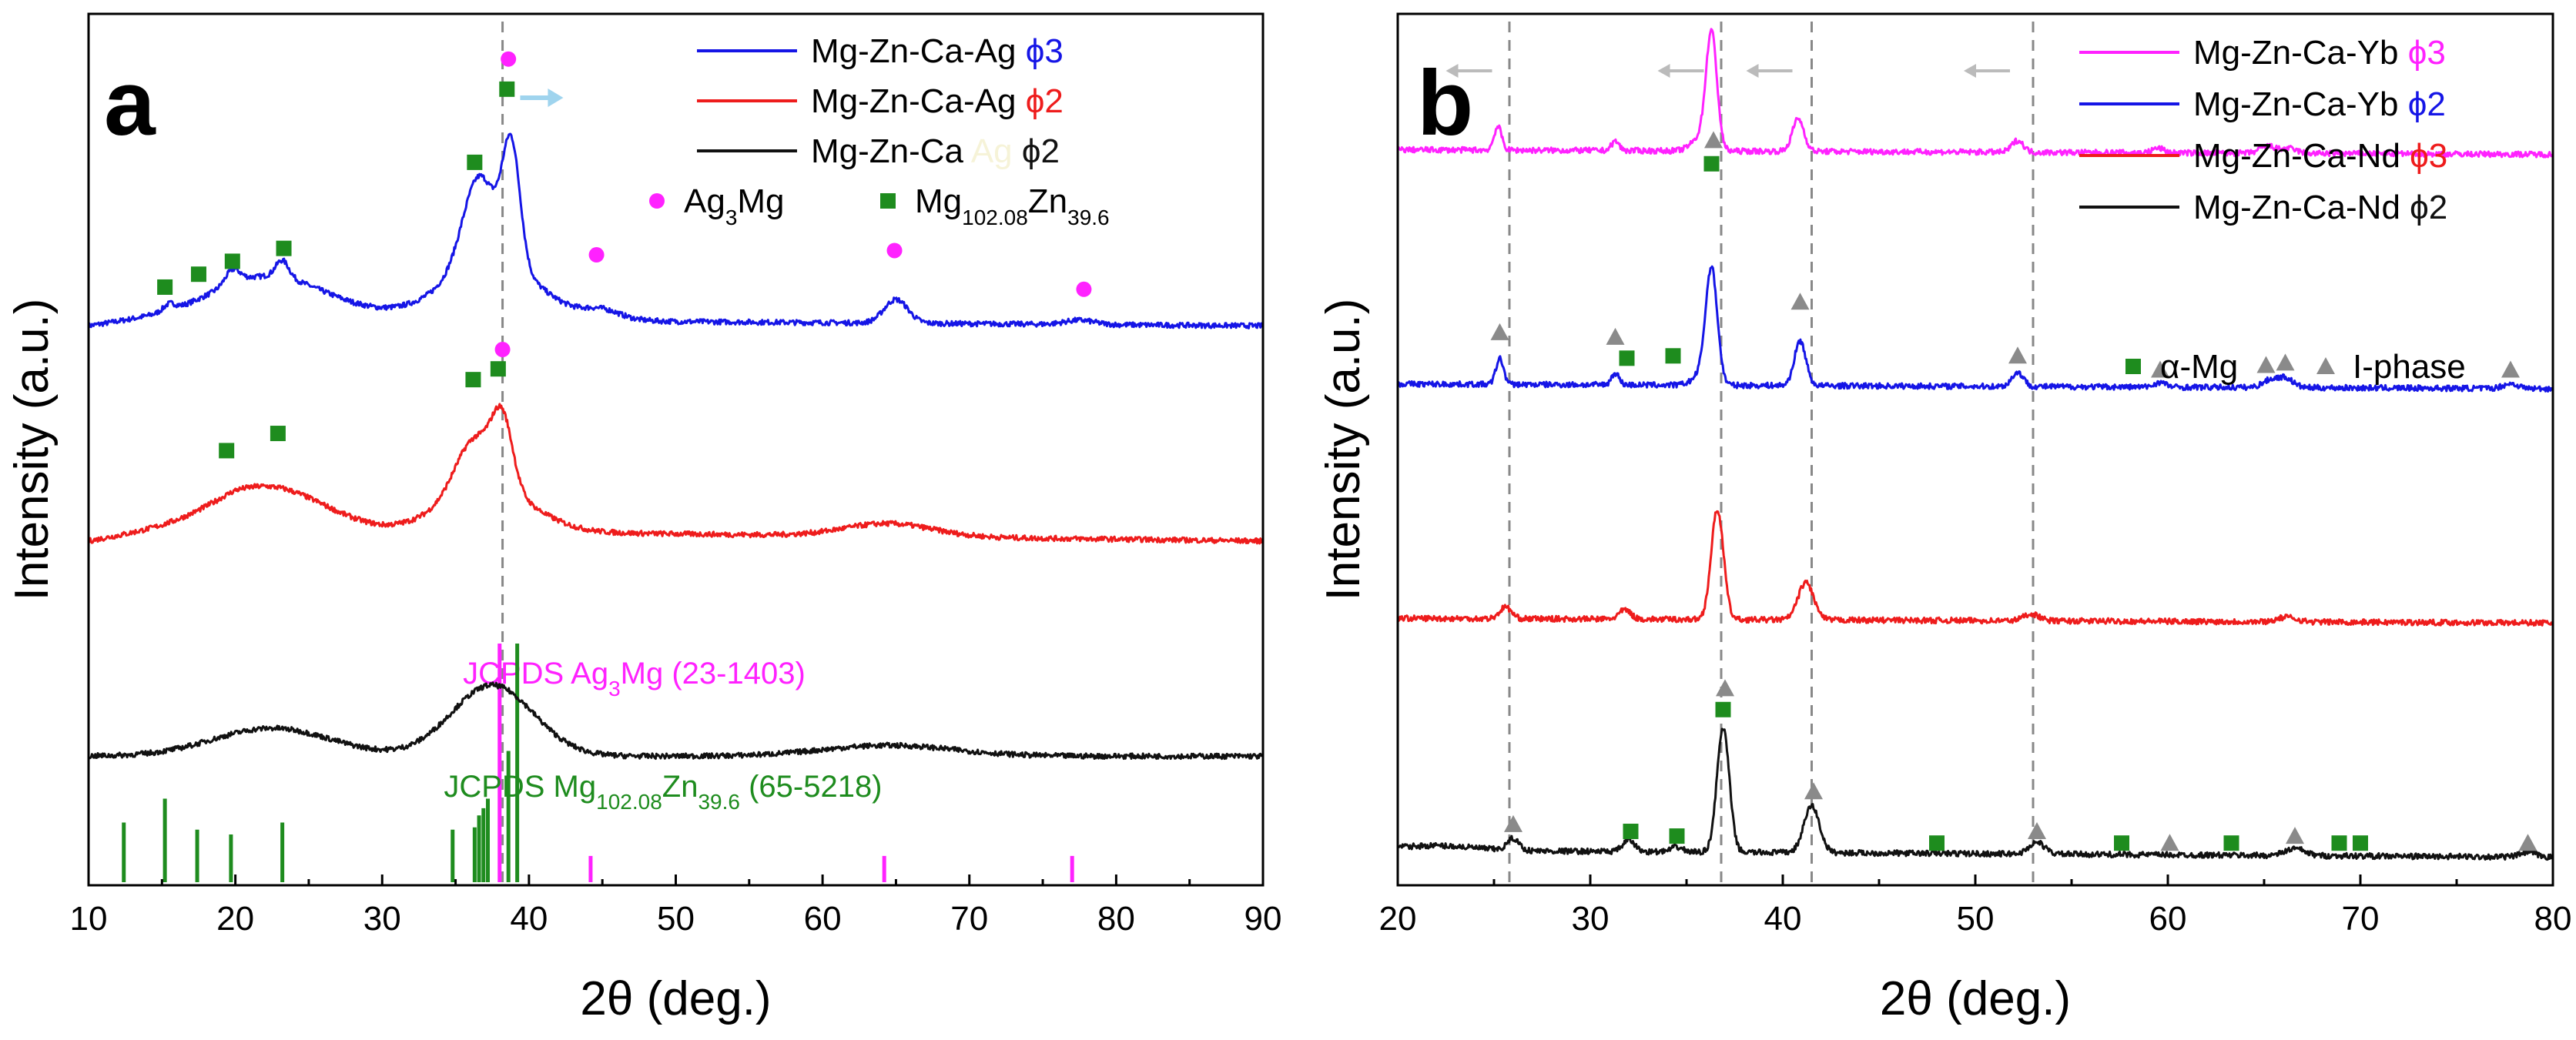 This screenshot has width=2576, height=1040. I want to click on legend-marker-label: α-Mg, so click(2199, 367).